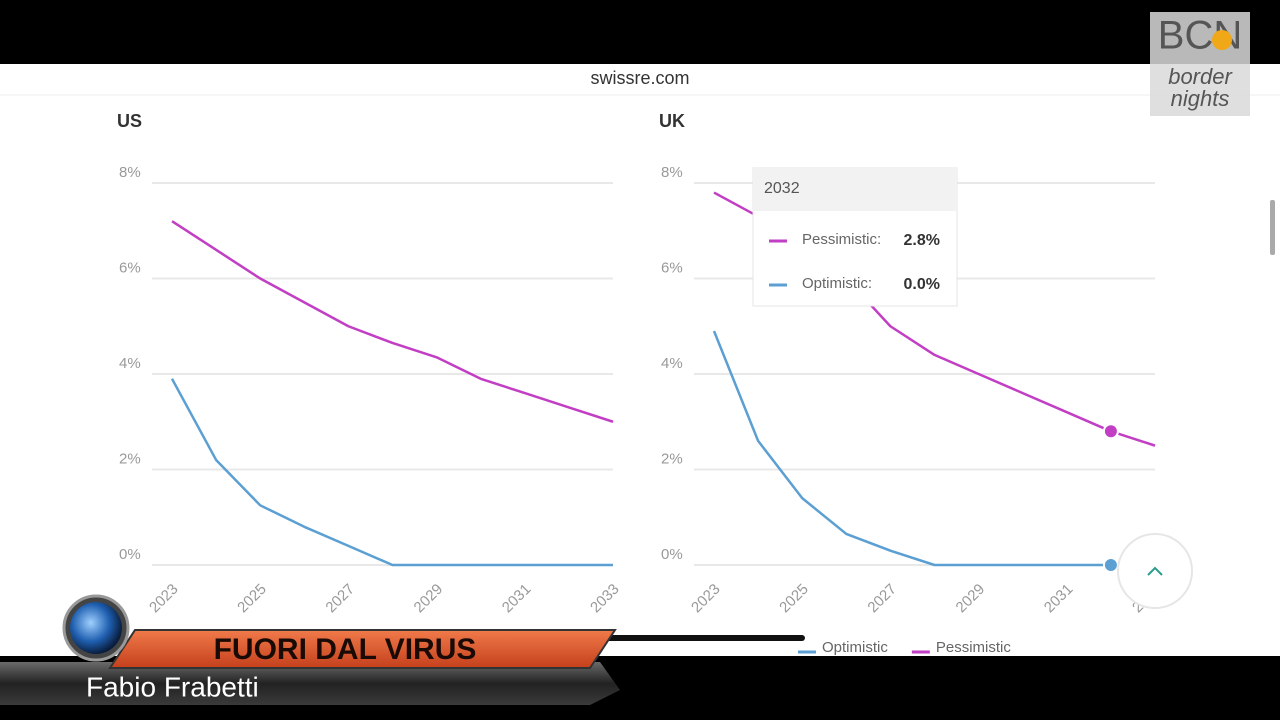 This screenshot has width=1280, height=720. I want to click on logo-moon, so click(1222, 40).